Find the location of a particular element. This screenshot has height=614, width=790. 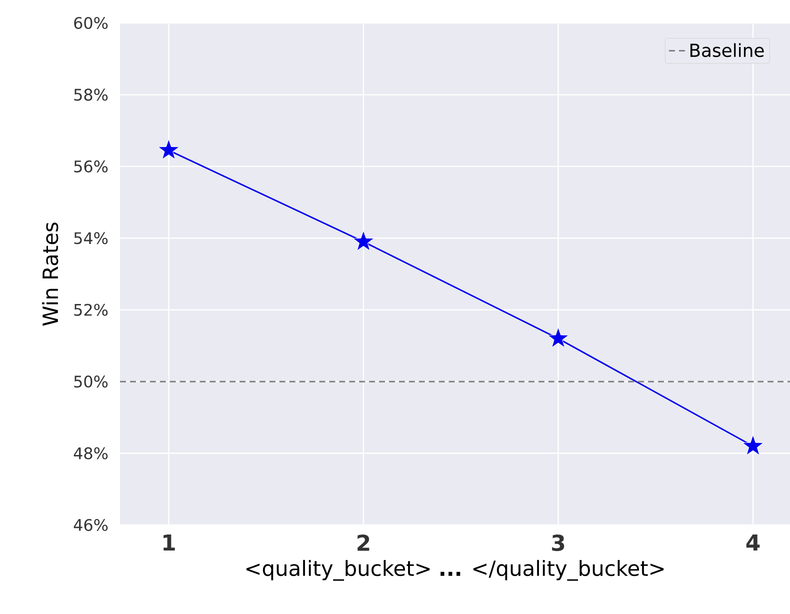

y-tick-label: 60% is located at coordinates (91, 23).